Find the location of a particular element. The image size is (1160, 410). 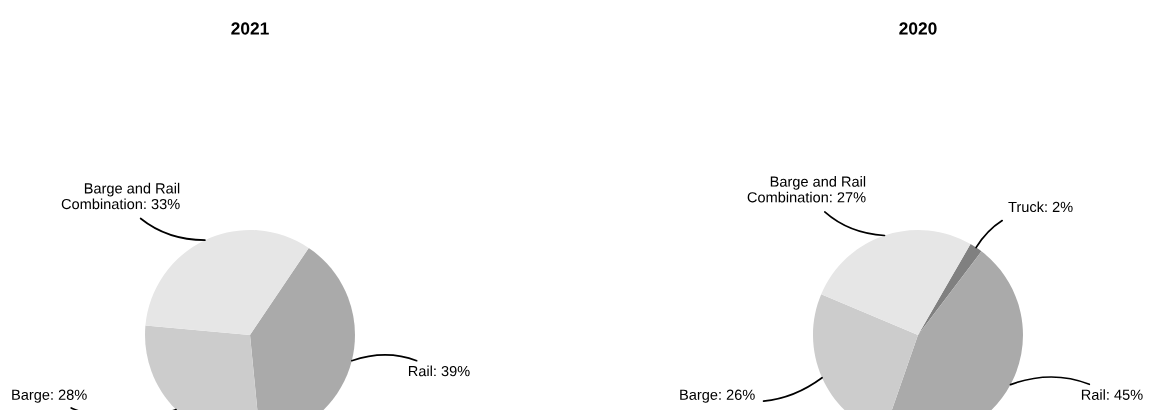

slice-label: Barge: 26% is located at coordinates (717, 396).